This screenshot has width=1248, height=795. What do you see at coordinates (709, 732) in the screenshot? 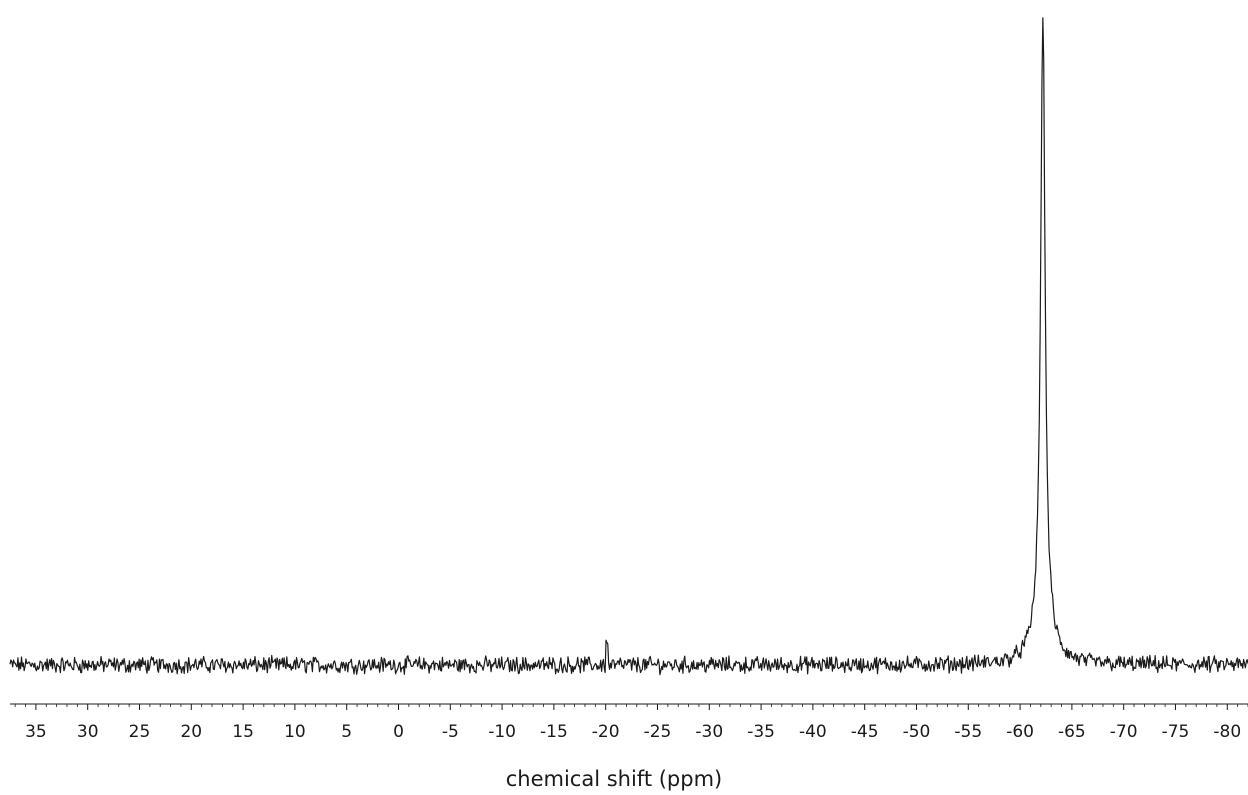
I see `x-tick-label: -30` at bounding box center [709, 732].